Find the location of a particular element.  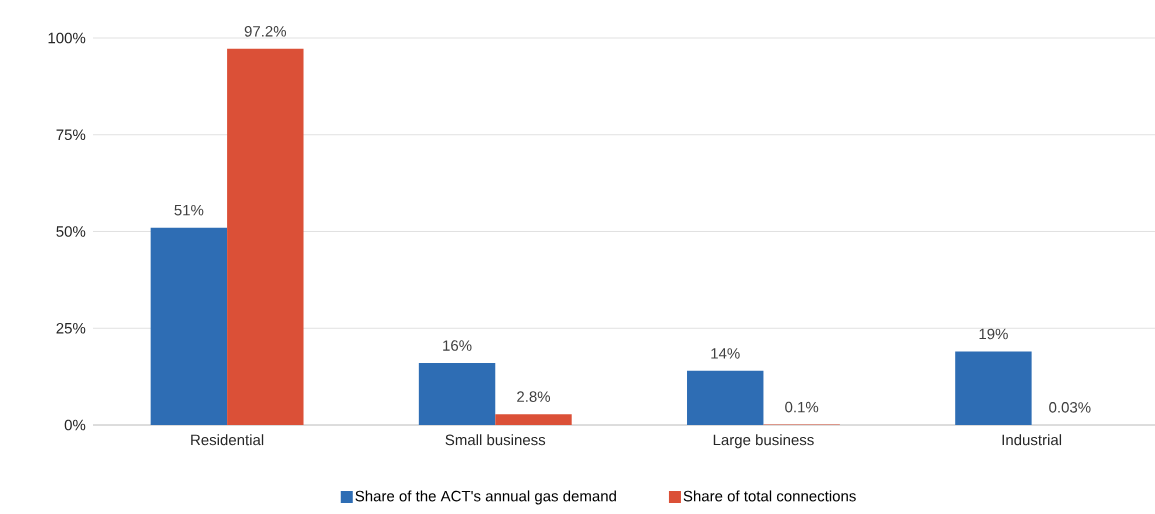

y-tick-label: 100% is located at coordinates (67, 38).